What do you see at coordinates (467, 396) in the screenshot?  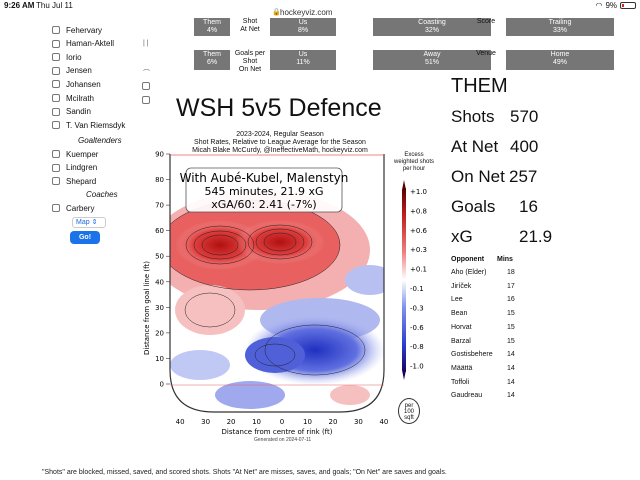 I see `opponent-name: Gaudreau` at bounding box center [467, 396].